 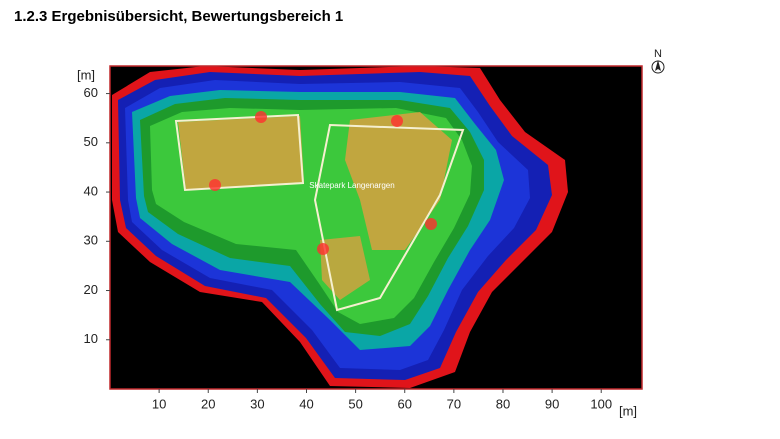 I want to click on north-arrow: N, so click(x=658, y=61).